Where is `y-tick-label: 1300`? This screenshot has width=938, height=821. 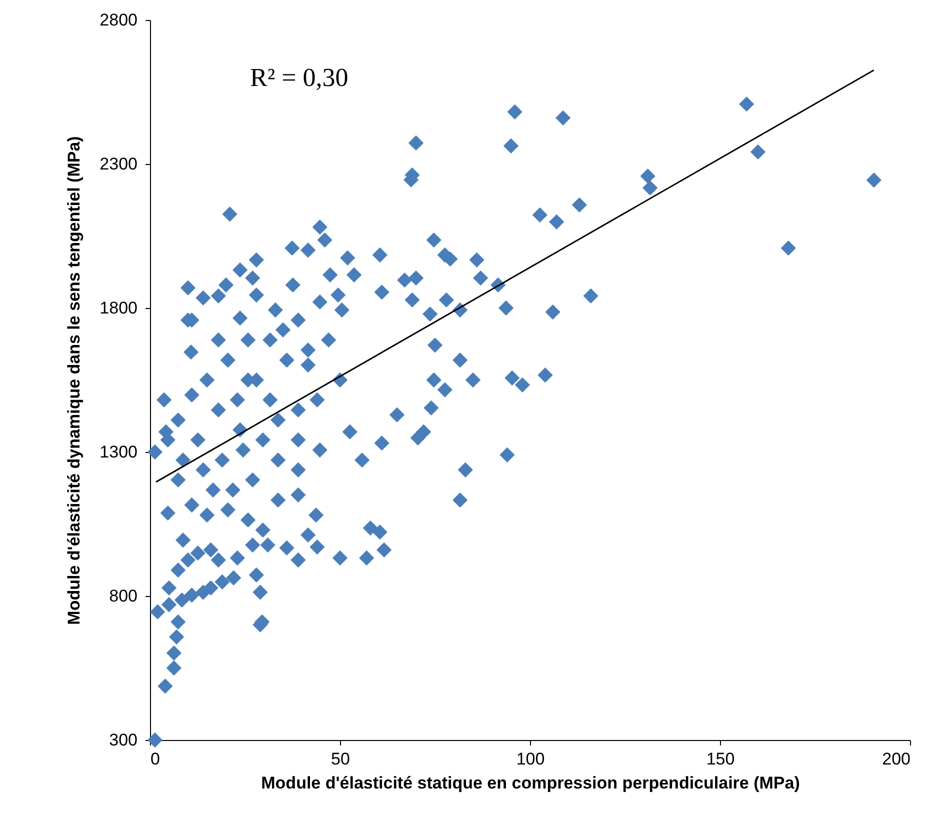 y-tick-label: 1300 is located at coordinates (119, 452).